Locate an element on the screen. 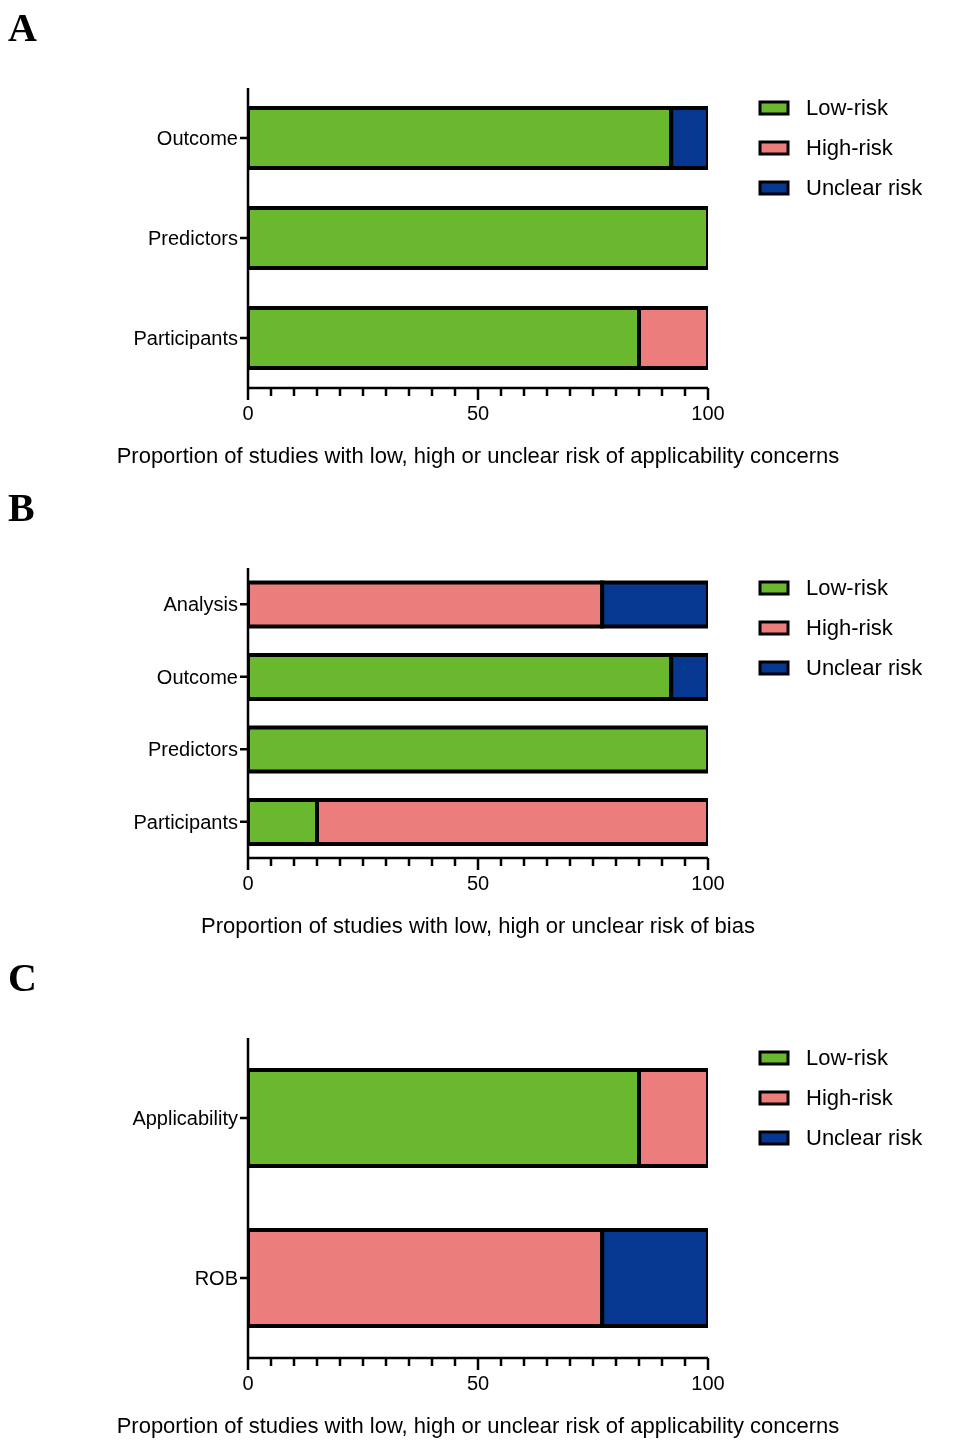  y-tick-label: ROB is located at coordinates (216, 1278).